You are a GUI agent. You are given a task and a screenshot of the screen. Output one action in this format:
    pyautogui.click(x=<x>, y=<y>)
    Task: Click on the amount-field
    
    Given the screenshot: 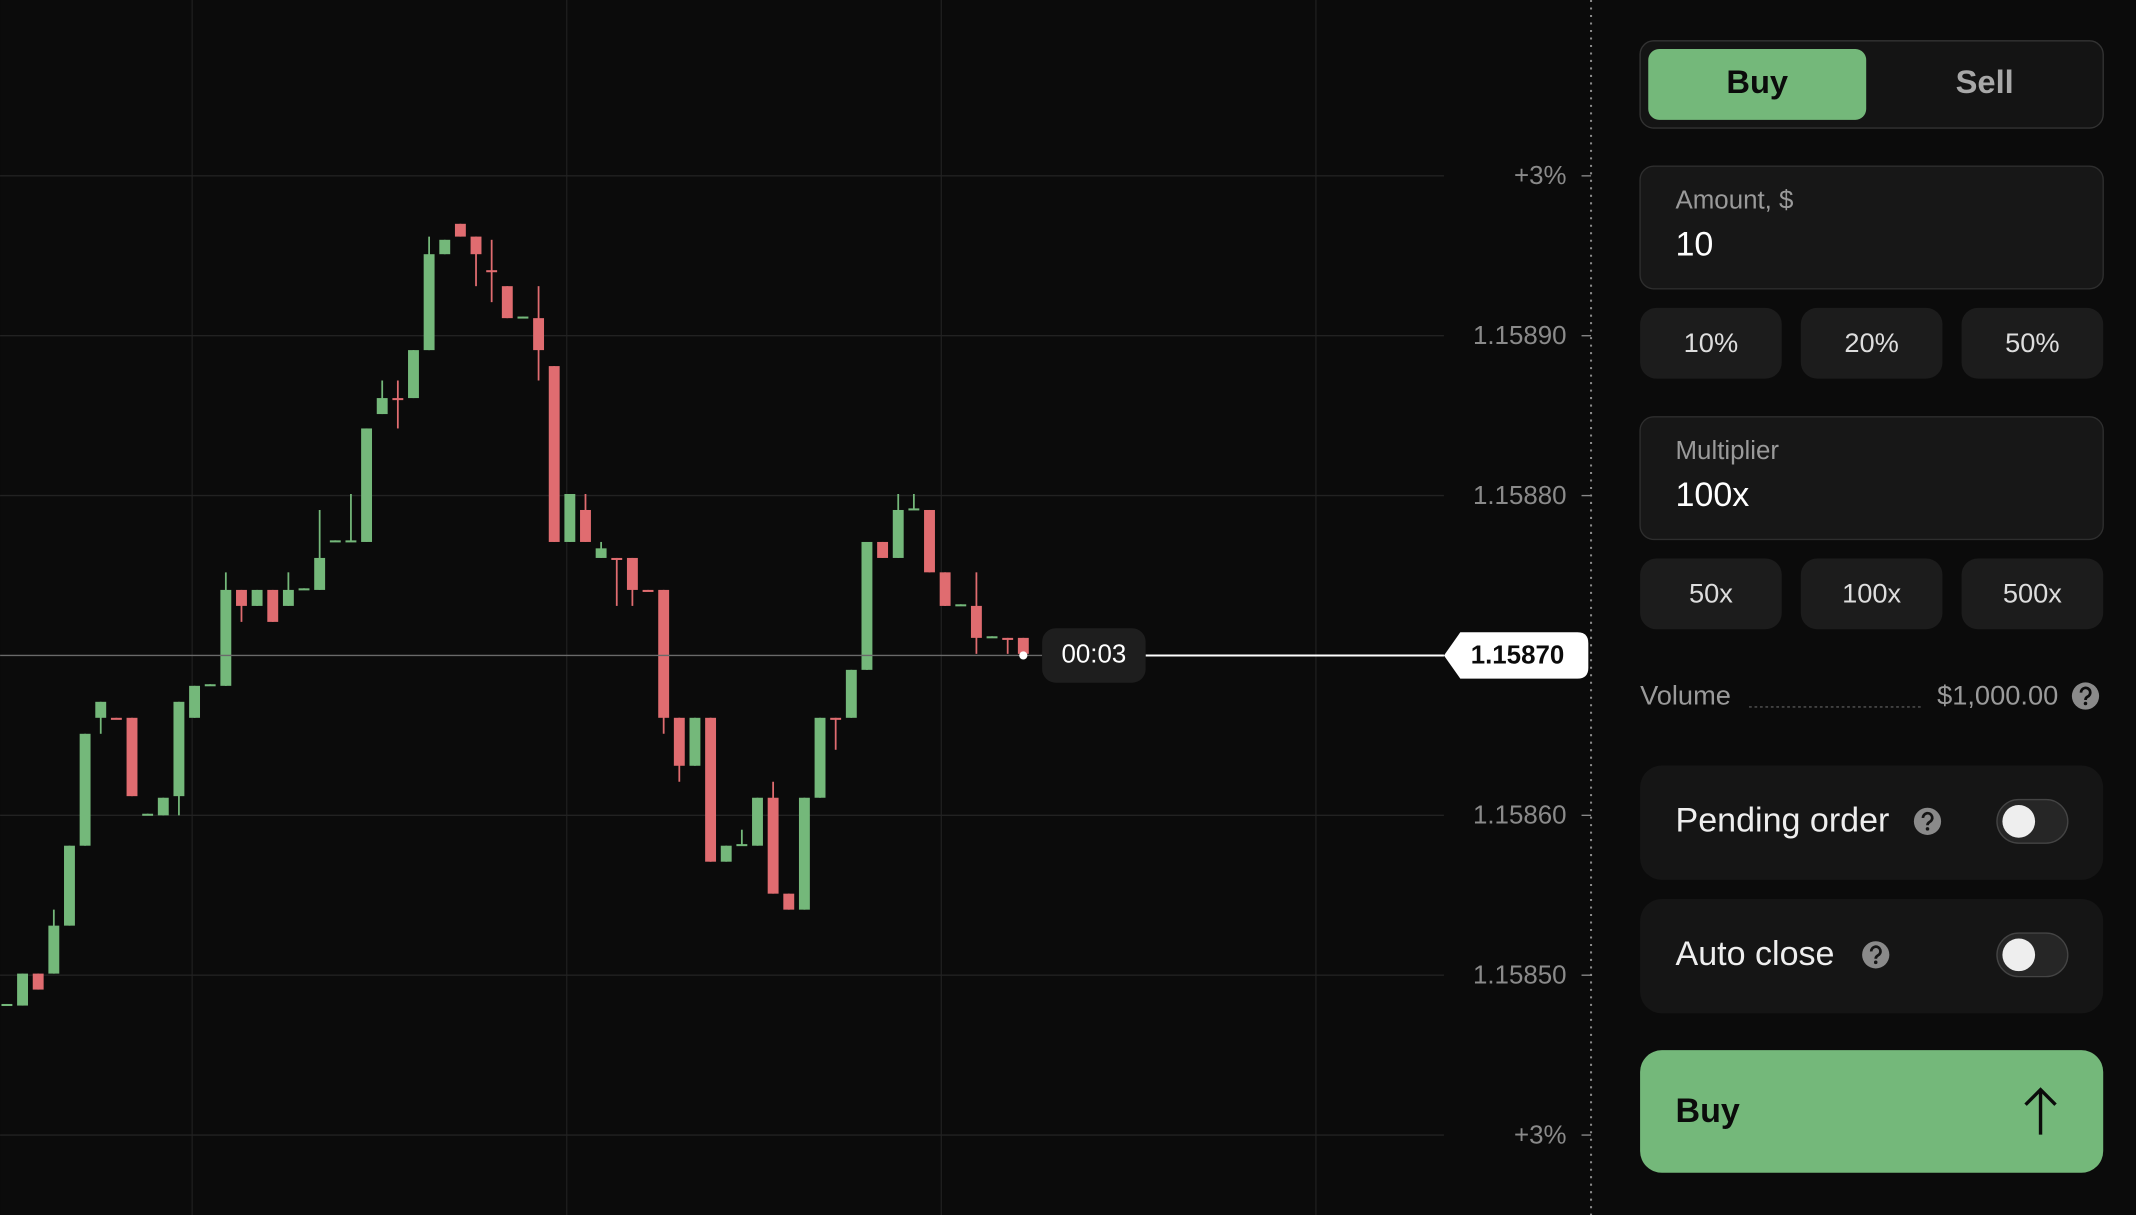 What is the action you would take?
    pyautogui.click(x=1871, y=227)
    